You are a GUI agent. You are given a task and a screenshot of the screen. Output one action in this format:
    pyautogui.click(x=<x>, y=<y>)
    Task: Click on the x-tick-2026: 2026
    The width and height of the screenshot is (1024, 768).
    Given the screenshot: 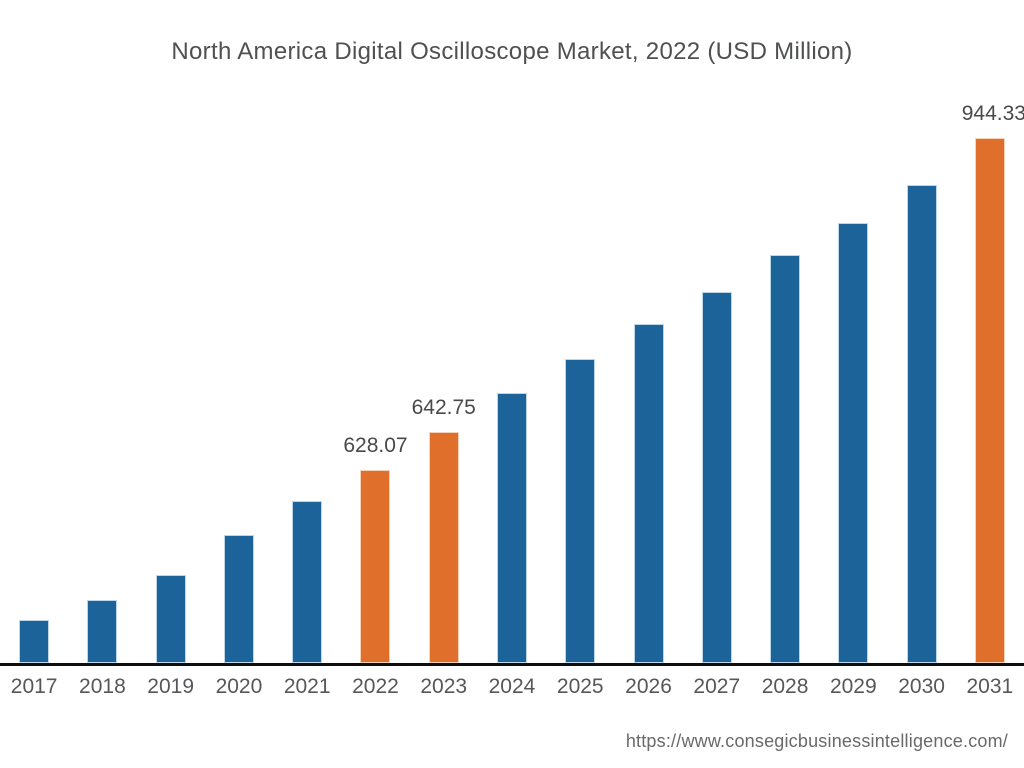 What is the action you would take?
    pyautogui.click(x=648, y=686)
    